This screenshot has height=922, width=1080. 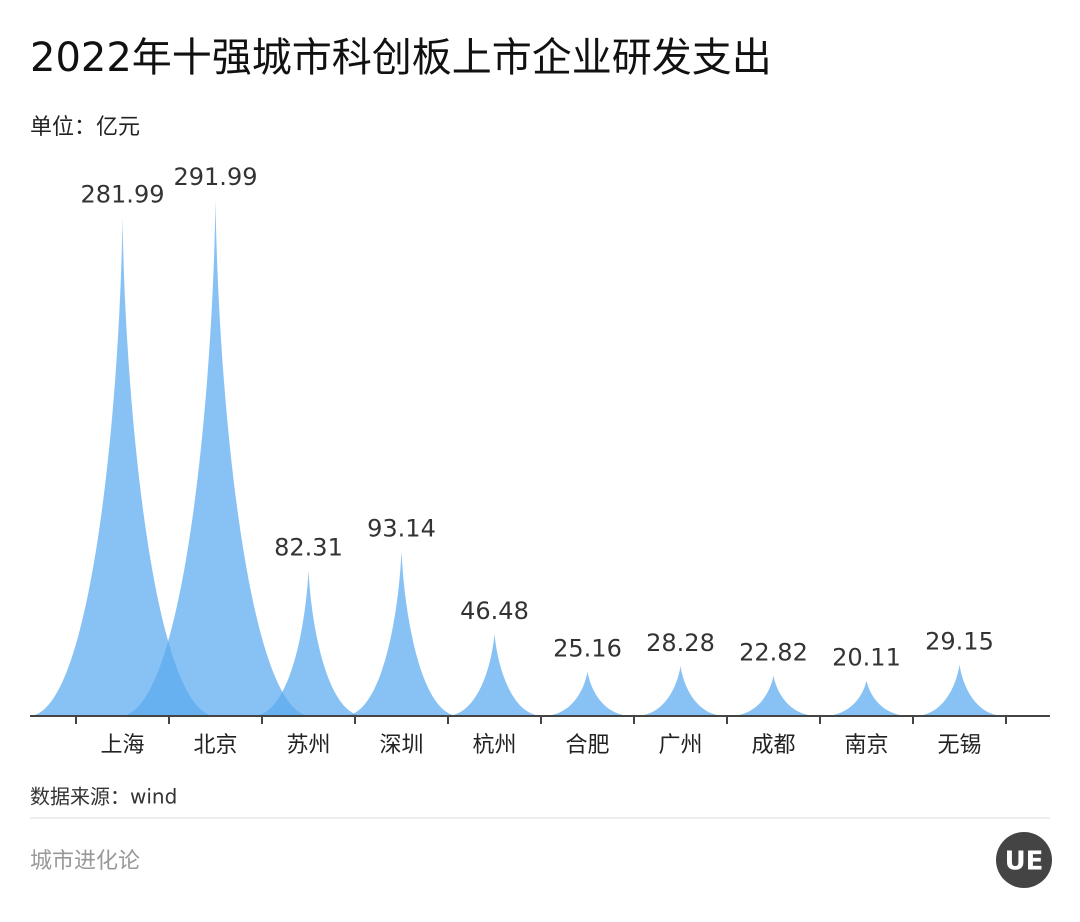 What do you see at coordinates (680, 745) in the screenshot?
I see `x-tick-label: 广州` at bounding box center [680, 745].